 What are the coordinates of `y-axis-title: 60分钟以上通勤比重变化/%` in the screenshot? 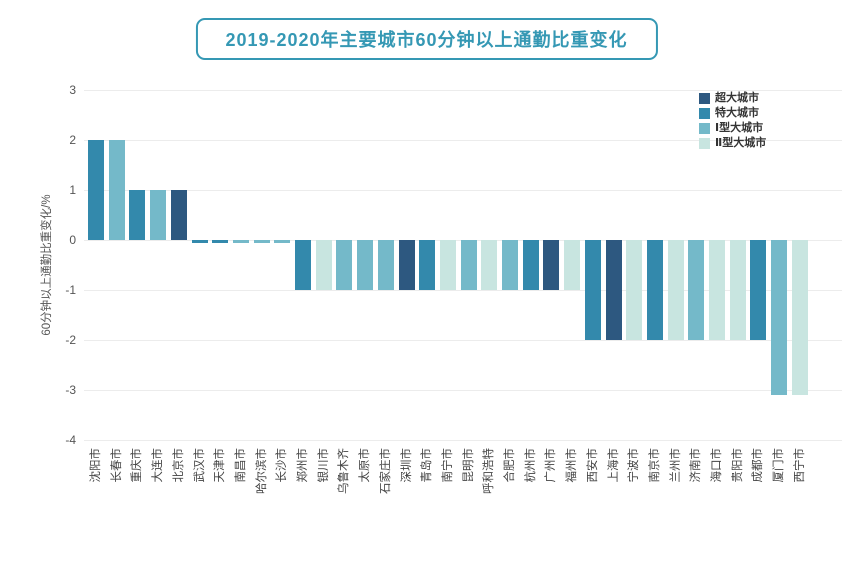 It's located at (47, 265).